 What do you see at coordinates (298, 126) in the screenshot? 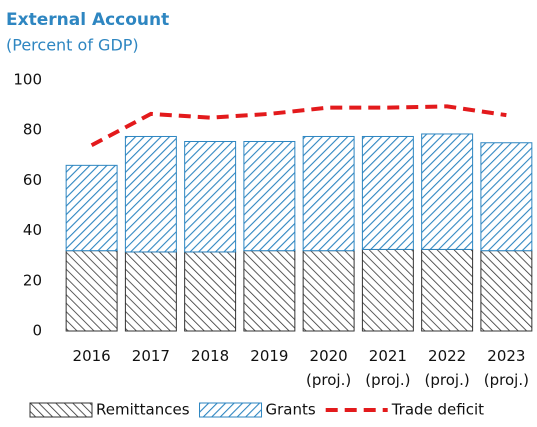
I see `line-series` at bounding box center [298, 126].